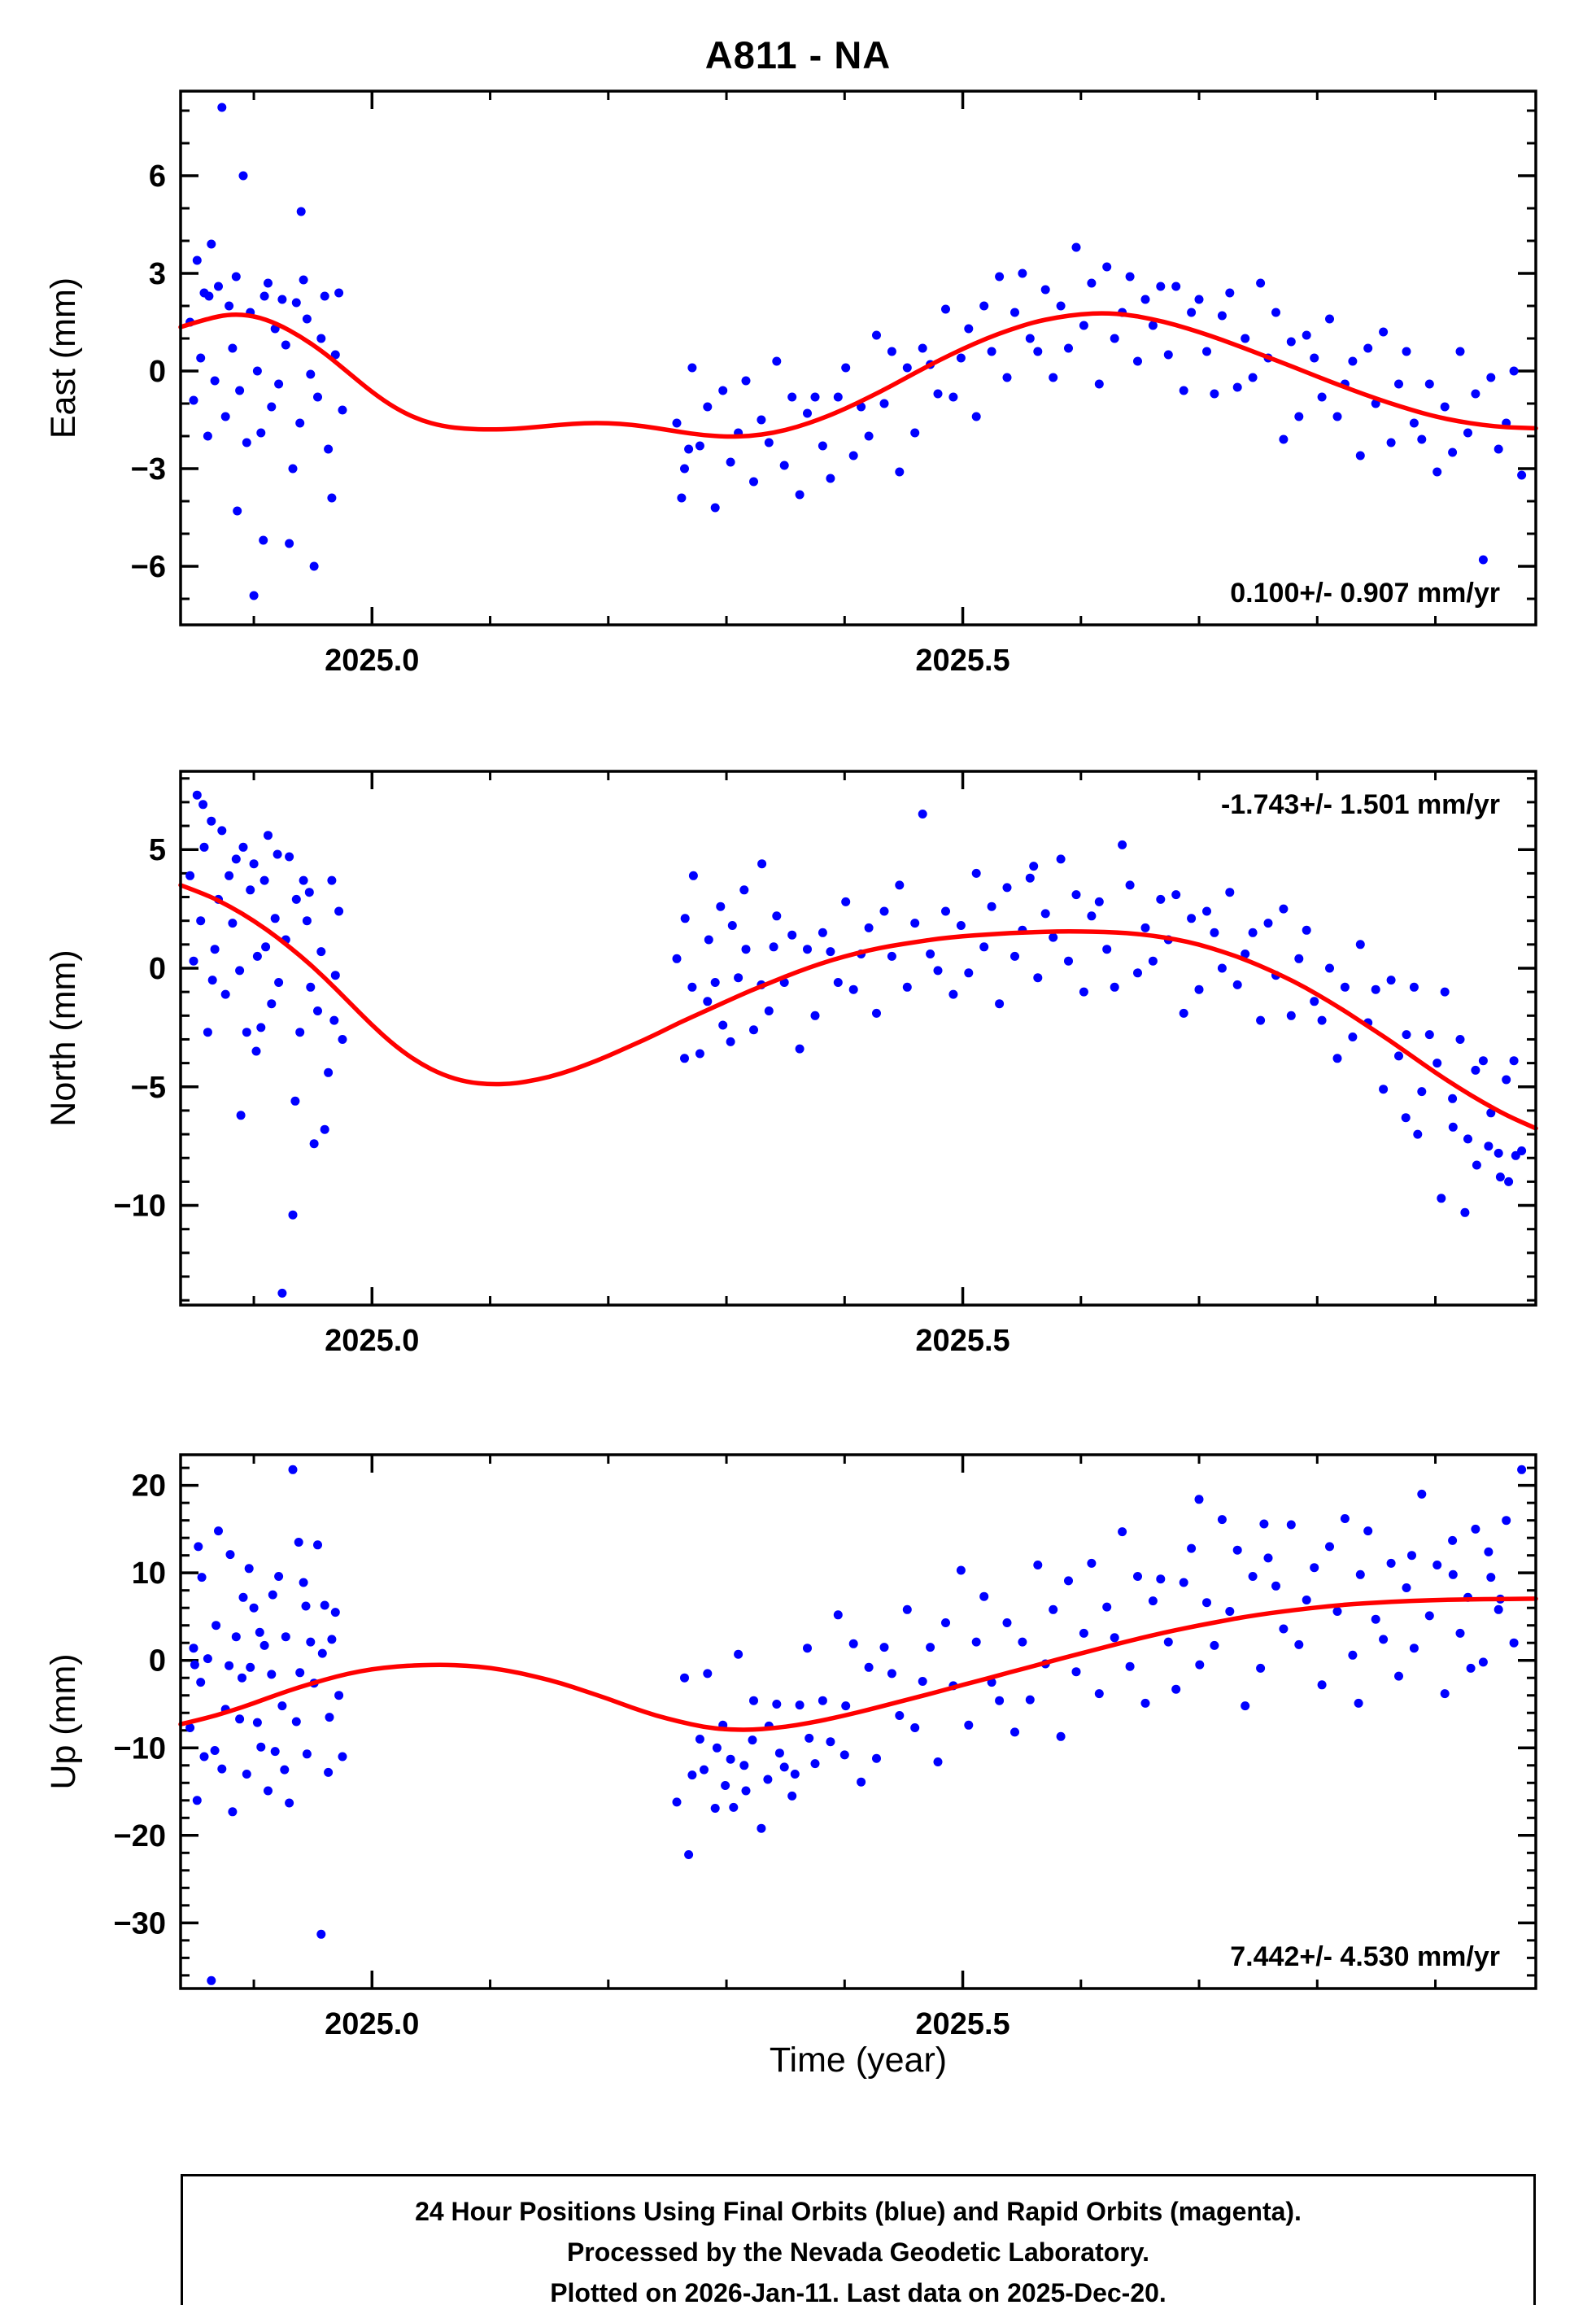 The height and width of the screenshot is (2305, 1596). Describe the element at coordinates (798, 54) in the screenshot. I see `page-title: A811 - NA` at that location.